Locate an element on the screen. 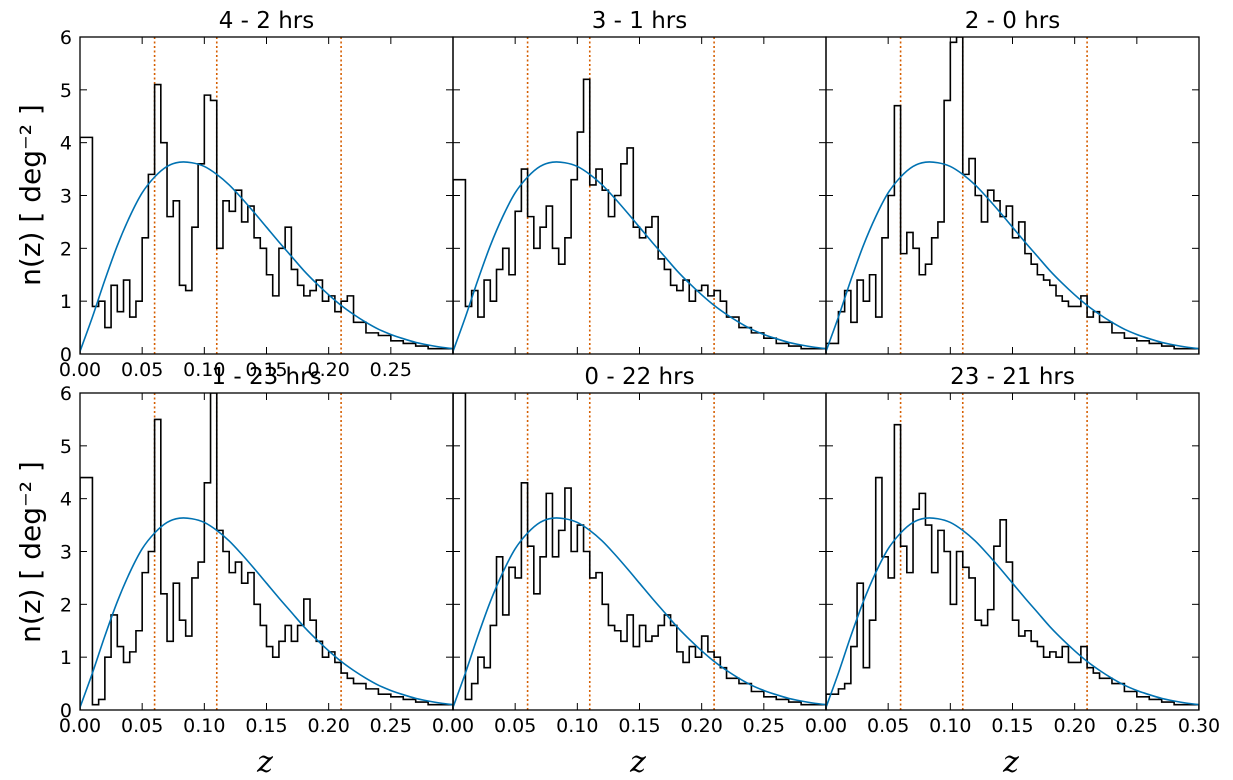 Image resolution: width=1233 pixels, height=780 pixels. panel-3: 2 - 0 hrs is located at coordinates (1012, 181).